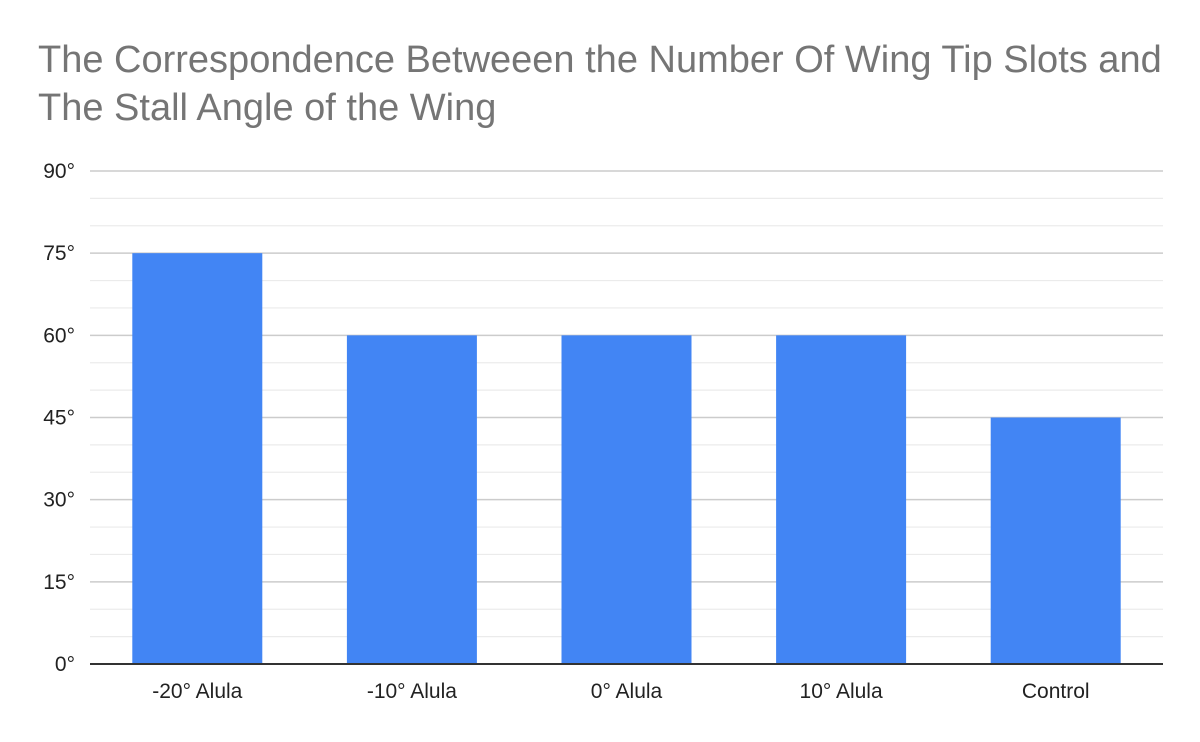  I want to click on y-tick-label: 90°, so click(59, 171).